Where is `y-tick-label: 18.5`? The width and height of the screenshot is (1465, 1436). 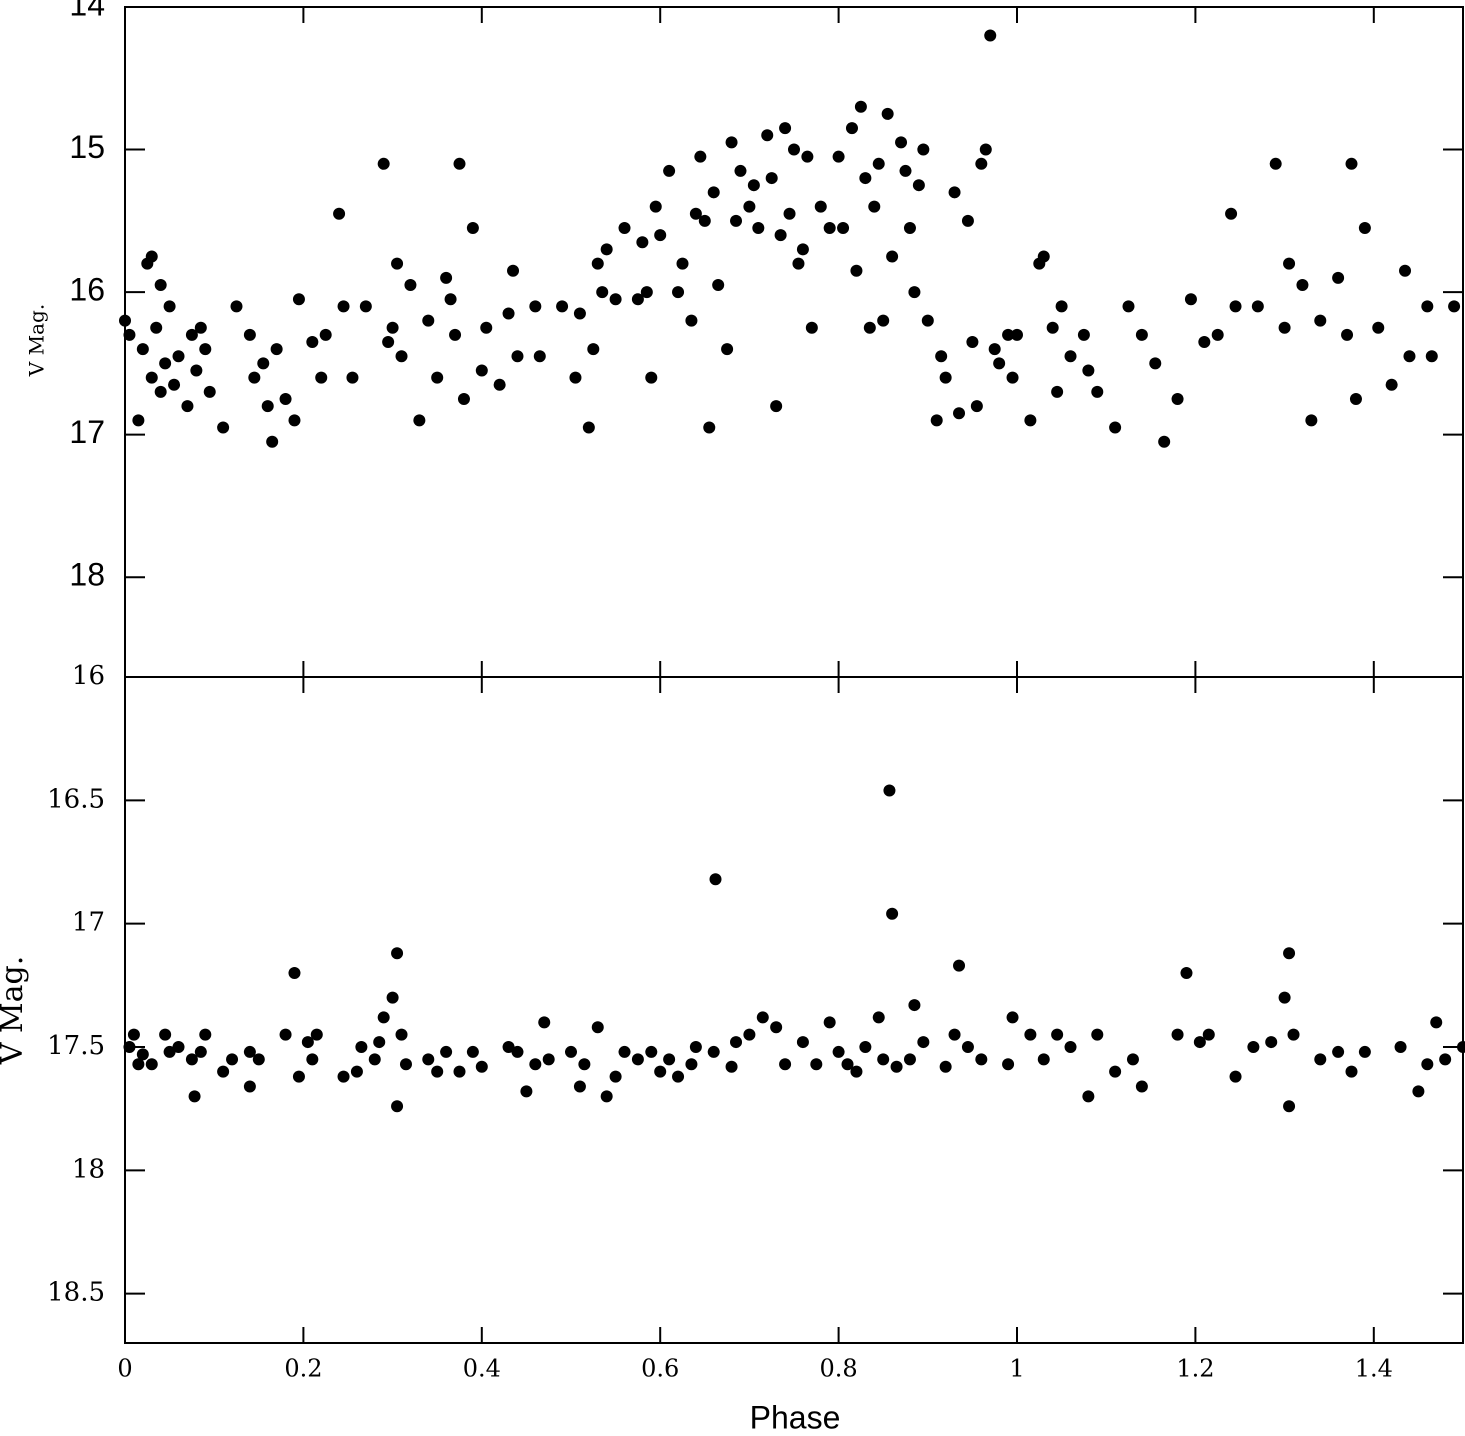 y-tick-label: 18.5 is located at coordinates (76, 1293).